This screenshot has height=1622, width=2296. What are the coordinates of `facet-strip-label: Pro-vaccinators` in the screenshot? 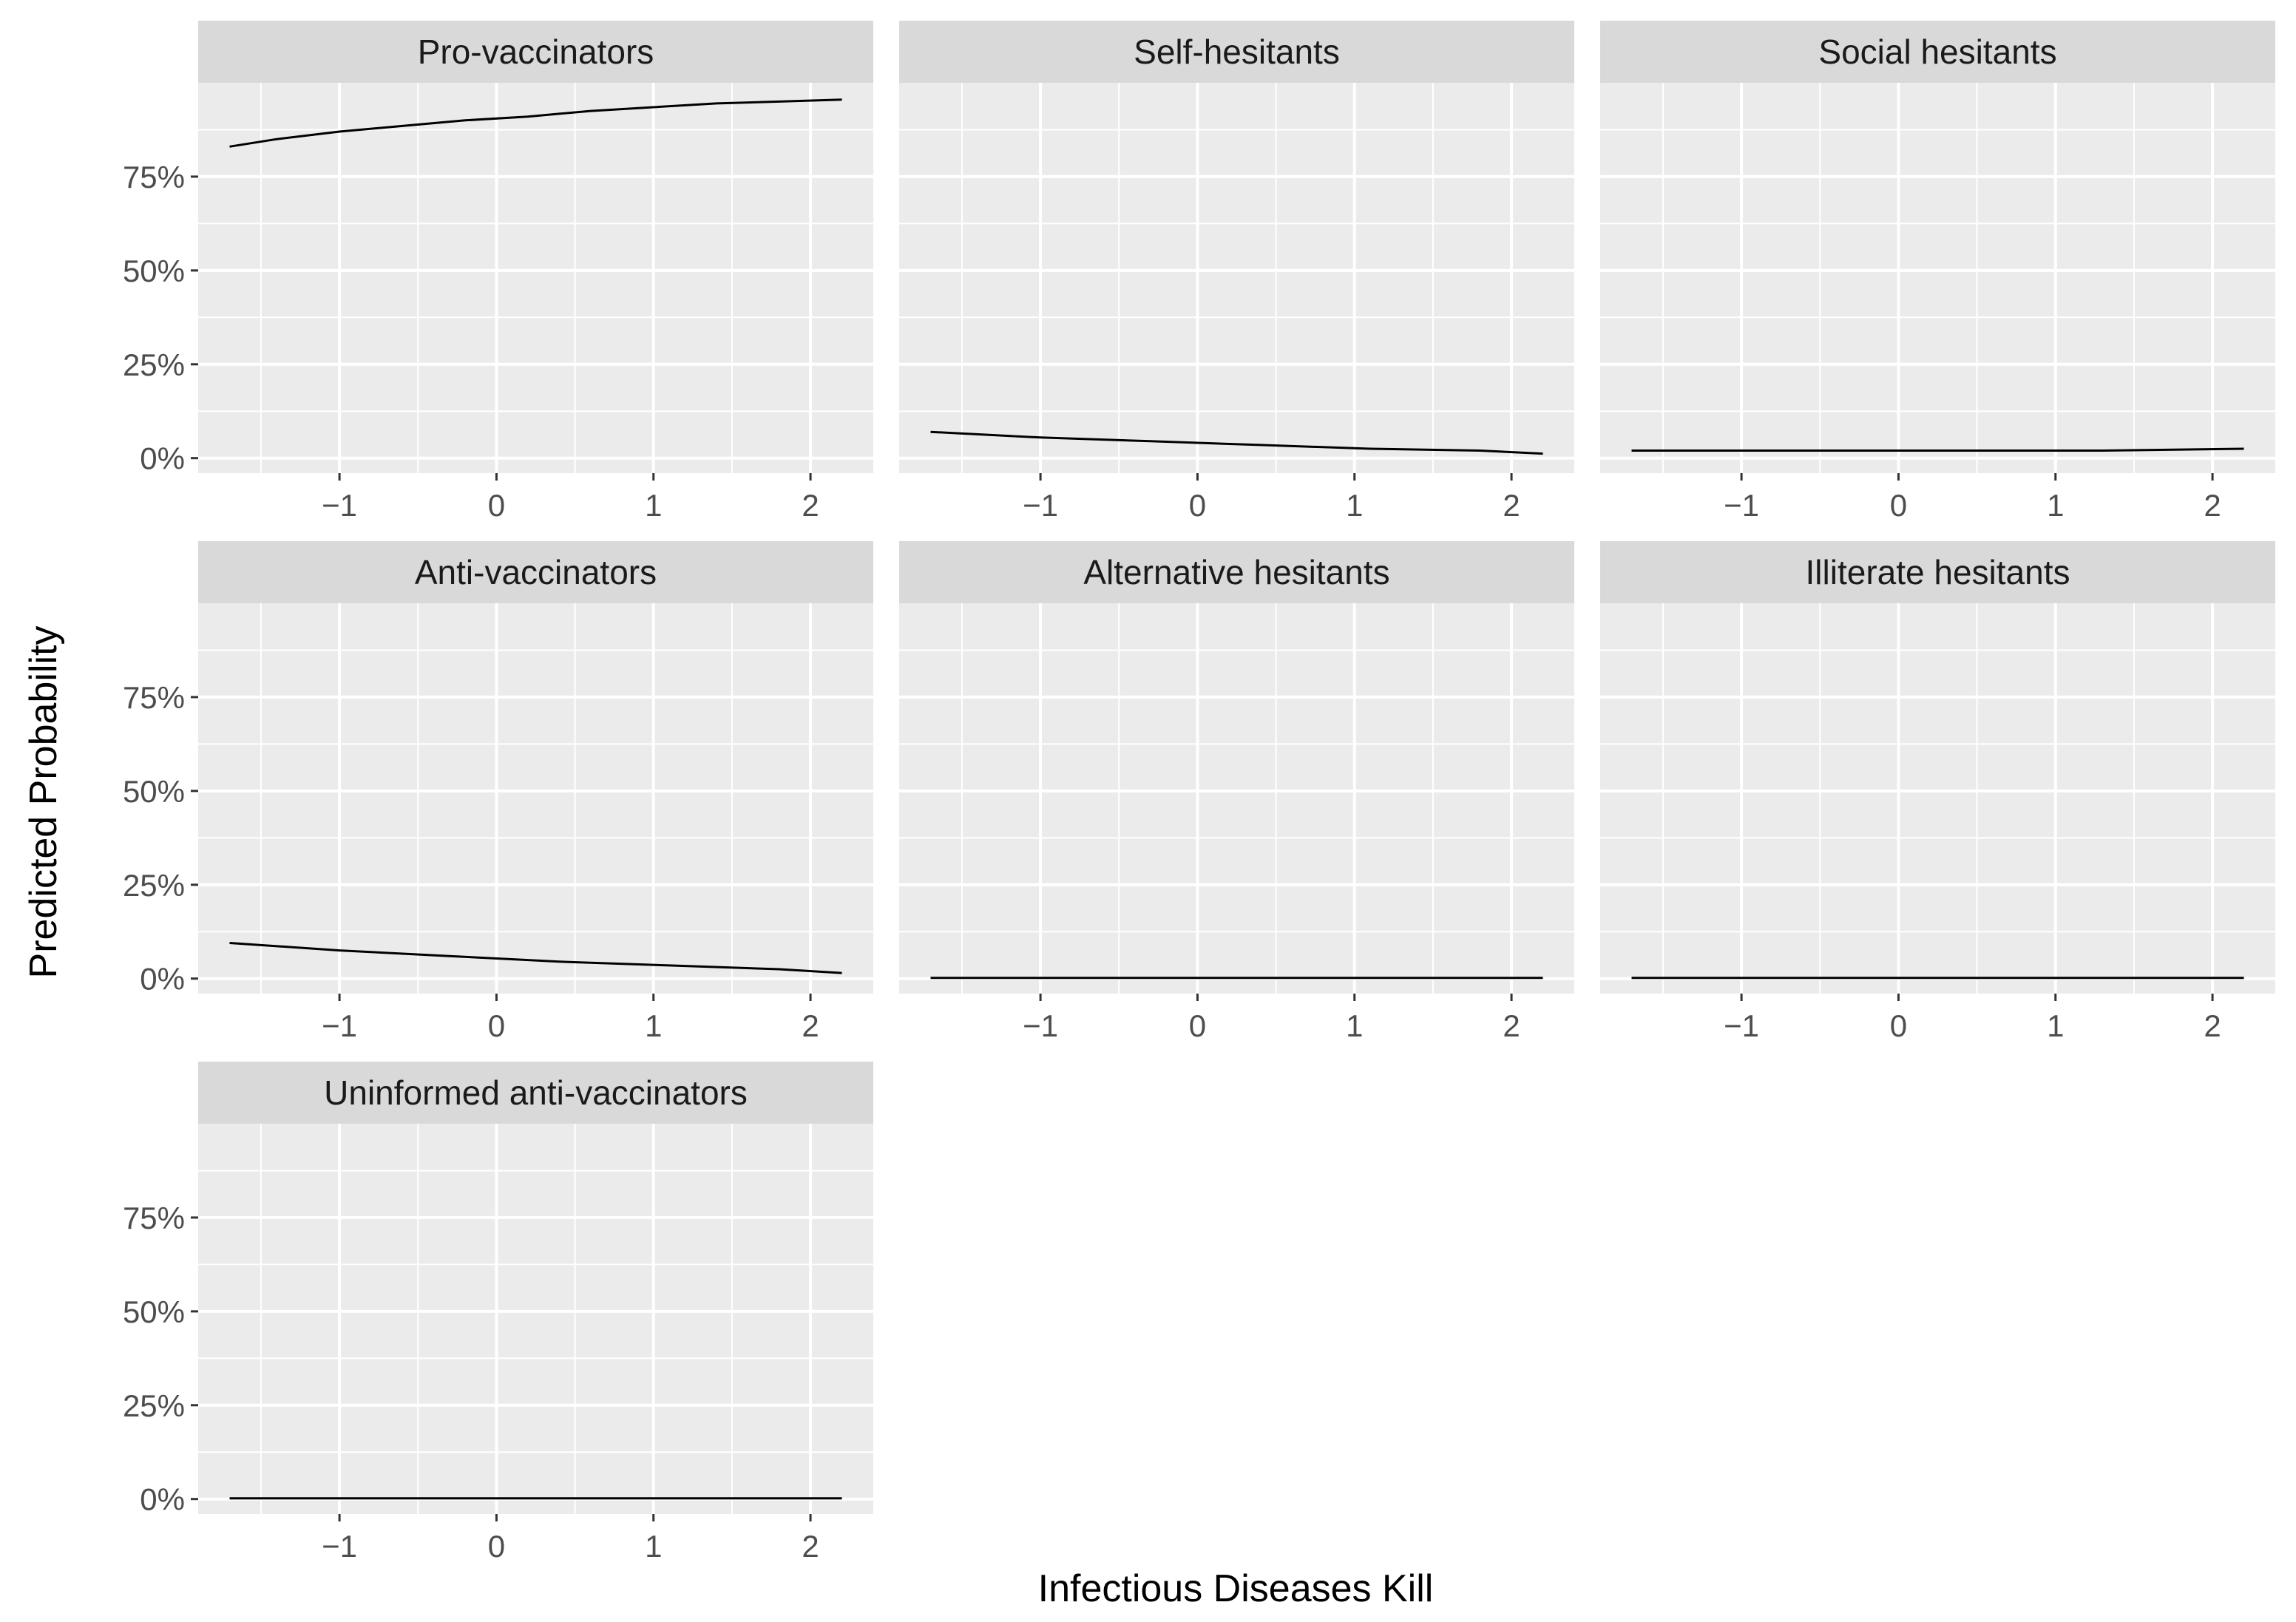 It's located at (536, 52).